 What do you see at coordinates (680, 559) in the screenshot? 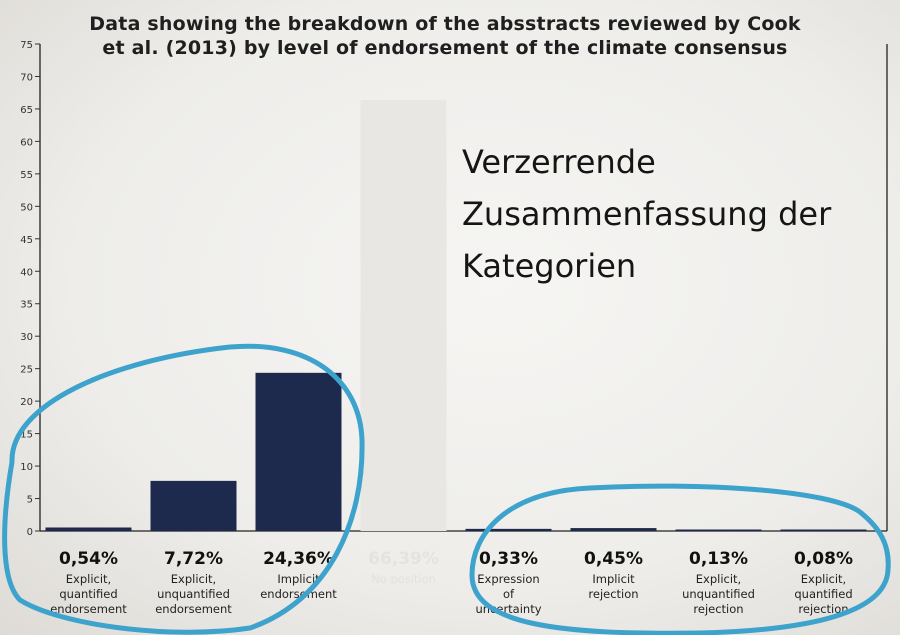
I see `right-highlight-circle` at bounding box center [680, 559].